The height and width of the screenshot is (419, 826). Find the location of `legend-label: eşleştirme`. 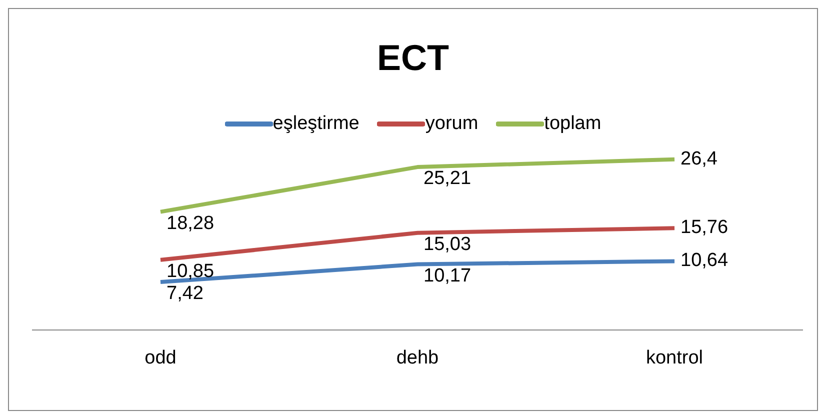

legend-label: eşleştirme is located at coordinates (316, 124).